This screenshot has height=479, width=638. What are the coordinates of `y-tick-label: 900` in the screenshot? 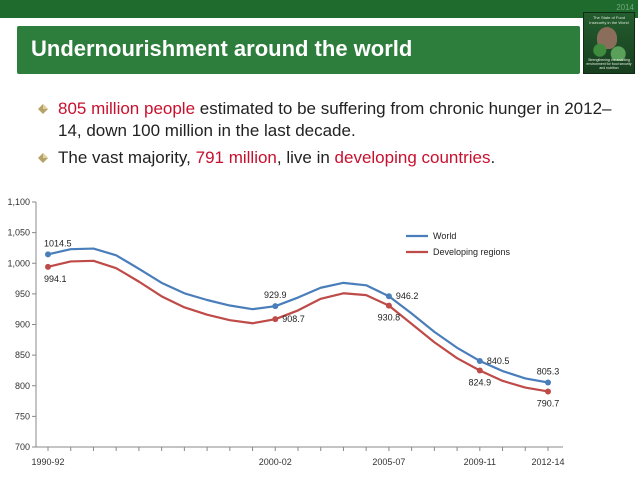 It's located at (22, 325).